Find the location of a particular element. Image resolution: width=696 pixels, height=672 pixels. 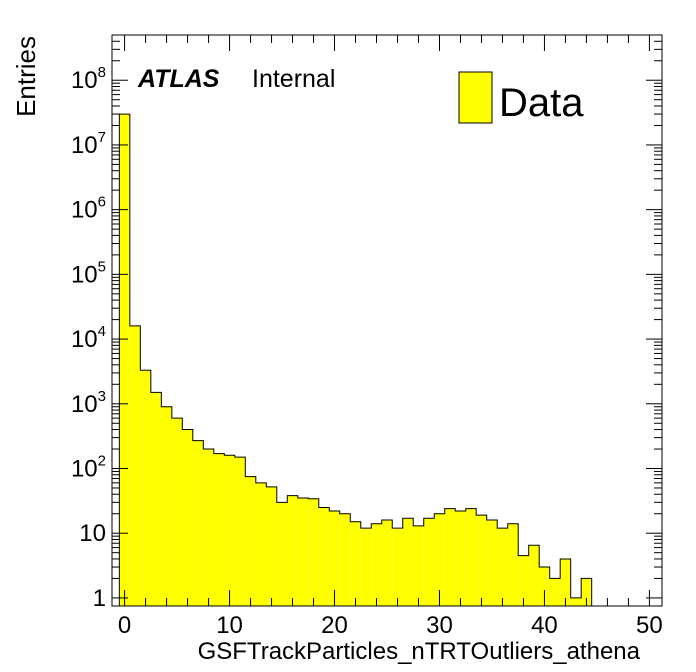

y-tick-label: 10⁶ is located at coordinates (88, 209).